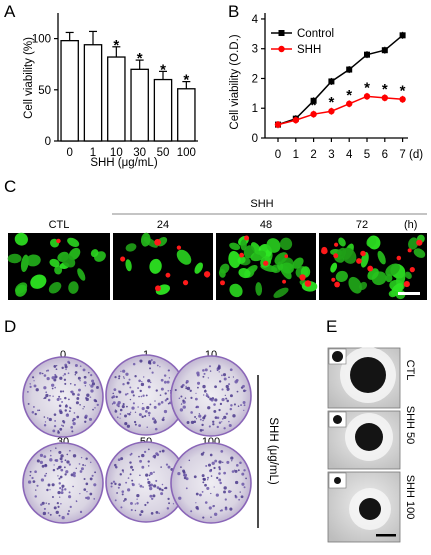  What do you see at coordinates (255, 20) in the screenshot?
I see `y-tick-label-b: 4` at bounding box center [255, 20].